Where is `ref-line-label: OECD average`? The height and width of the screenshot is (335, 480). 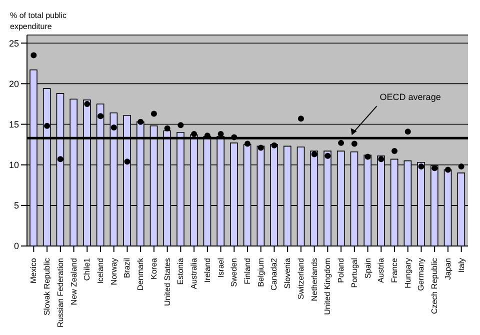
ref-line-label: OECD average is located at coordinates (410, 97).